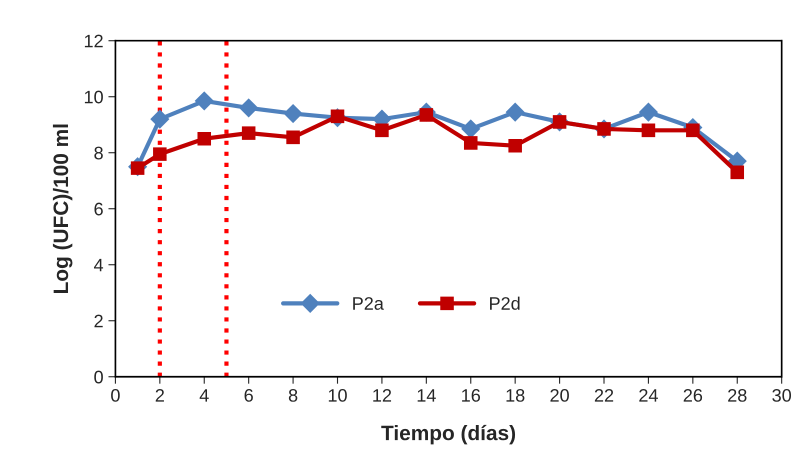 The width and height of the screenshot is (796, 468). What do you see at coordinates (782, 395) in the screenshot?
I see `x-tick-label: 30` at bounding box center [782, 395].